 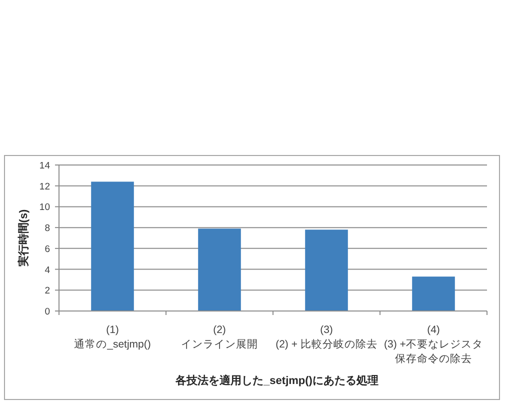 What do you see at coordinates (44, 208) in the screenshot?
I see `y-tick-label: 10` at bounding box center [44, 208].